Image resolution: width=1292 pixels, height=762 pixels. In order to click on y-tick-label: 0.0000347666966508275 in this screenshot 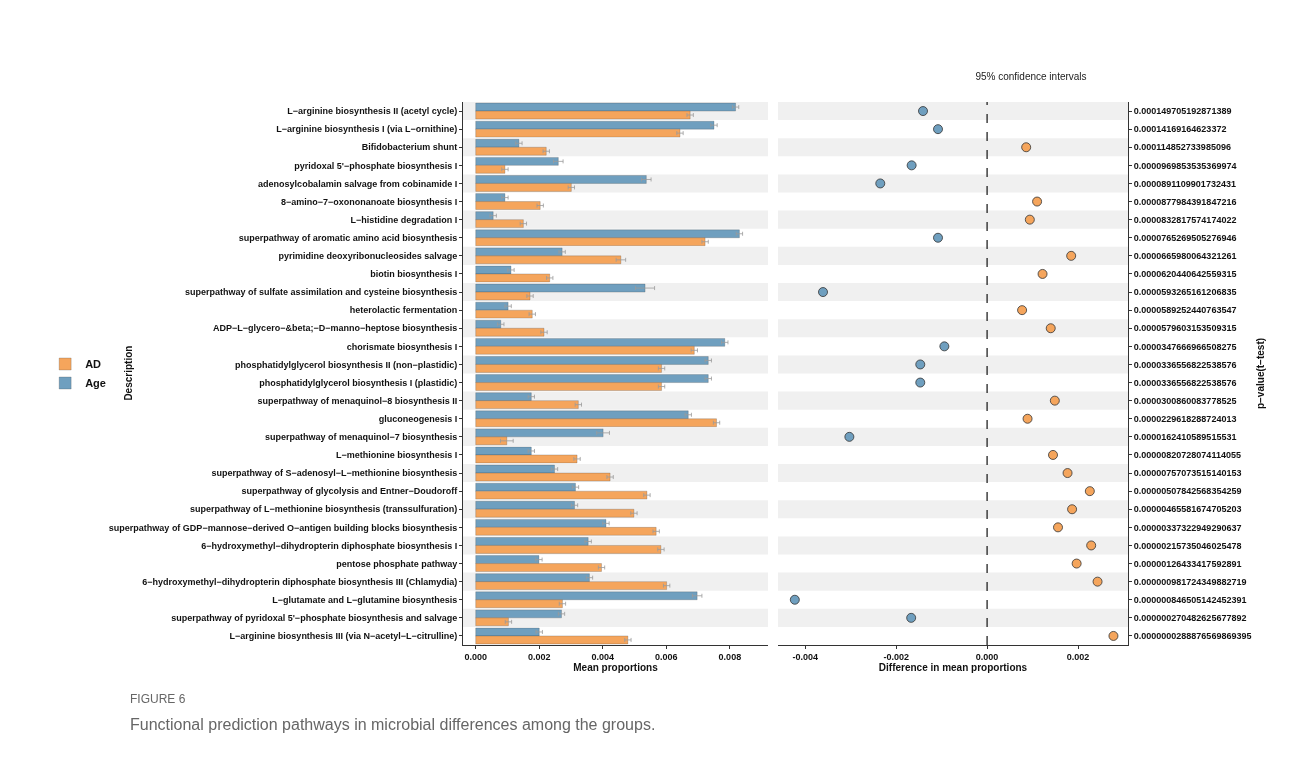, I will do `click(1185, 346)`.